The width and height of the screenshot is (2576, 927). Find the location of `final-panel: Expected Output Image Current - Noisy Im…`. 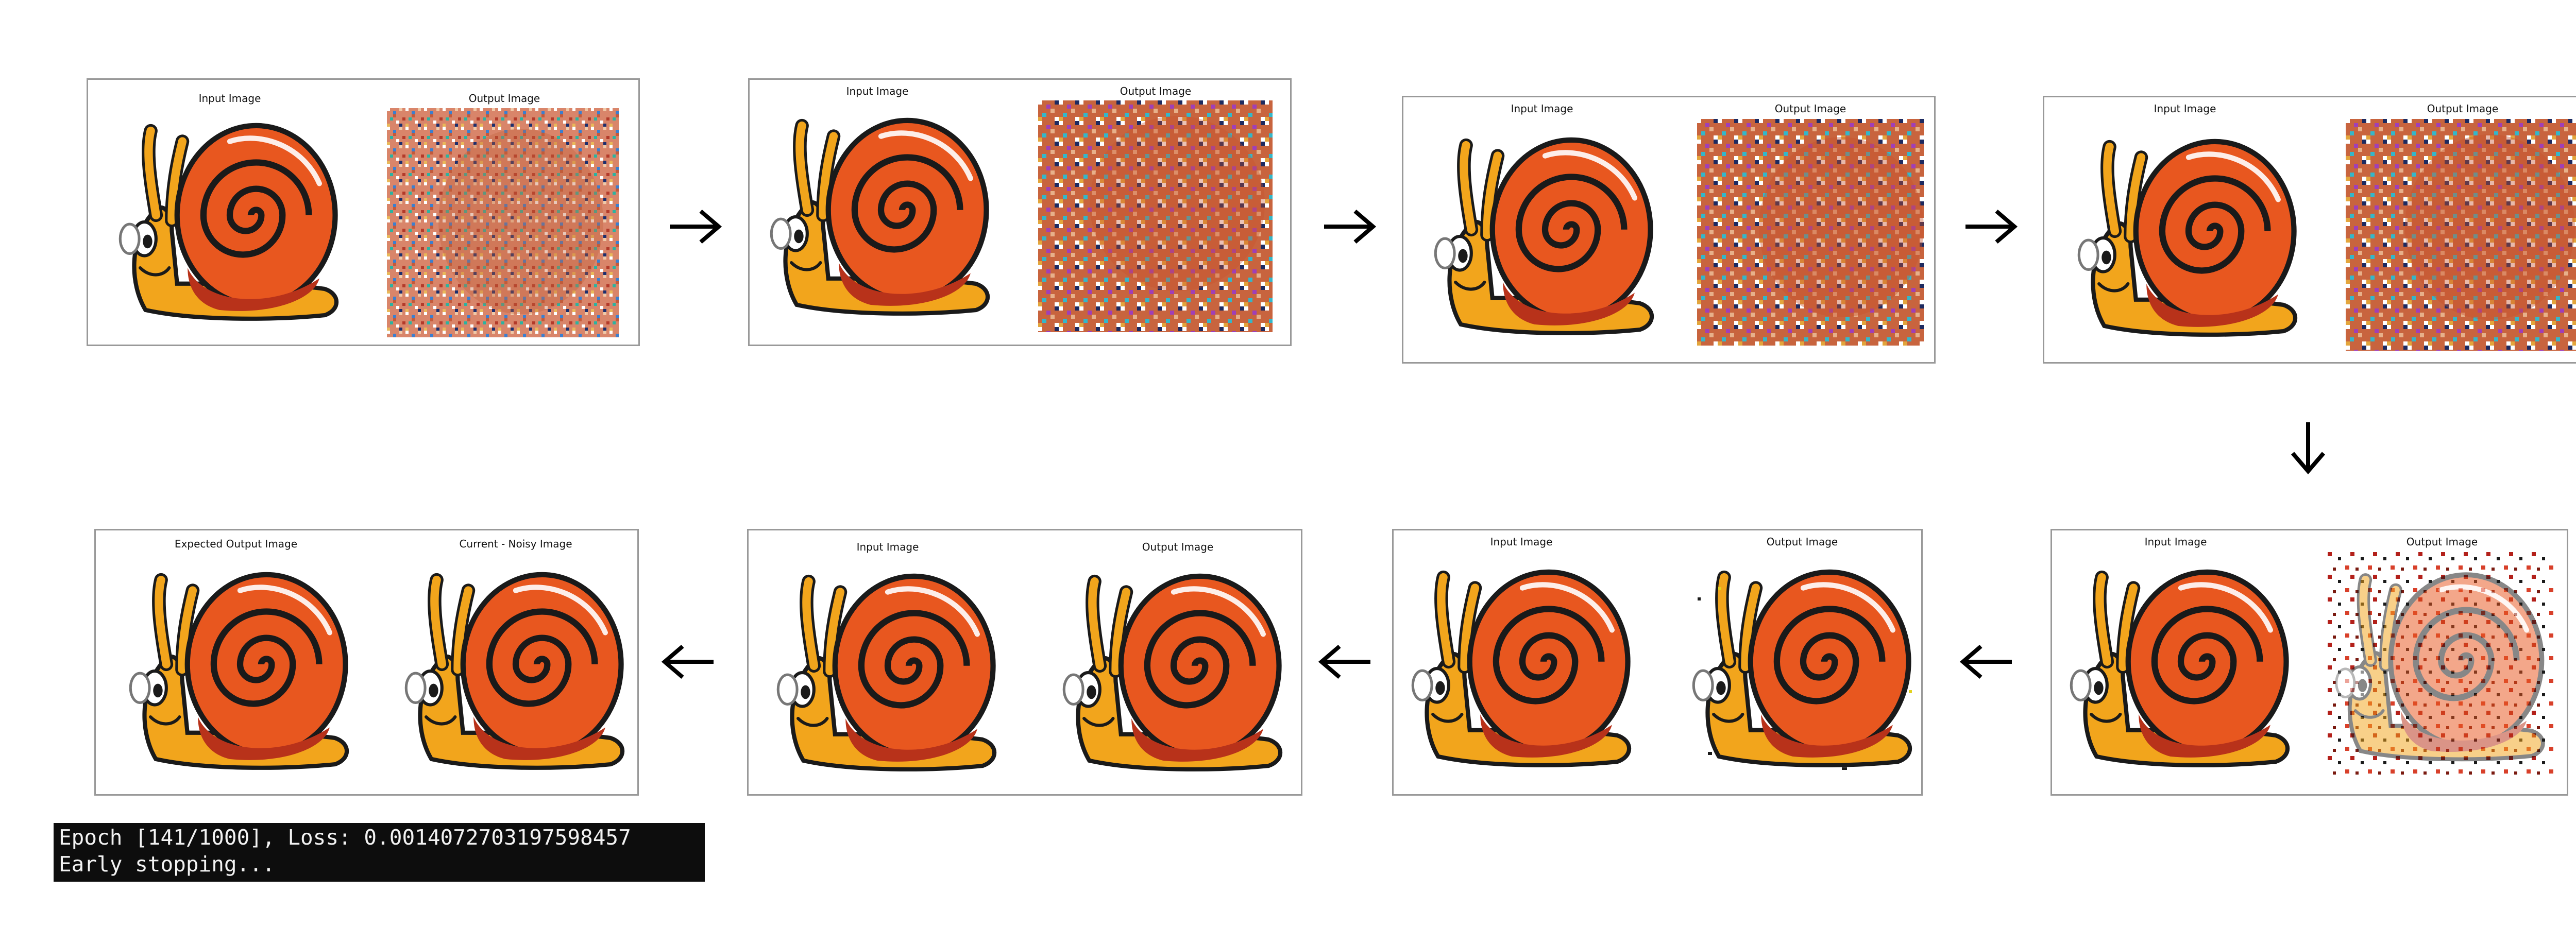

final-panel: Expected Output Image Current - Noisy Im… is located at coordinates (366, 662).